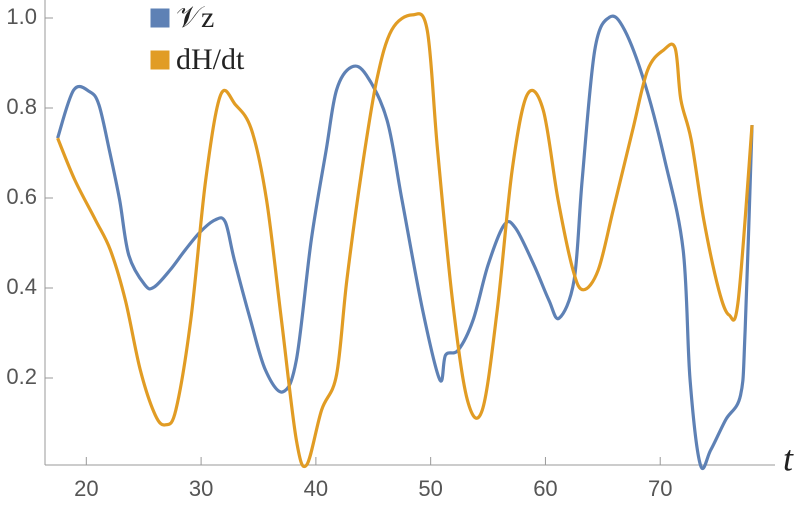 Image resolution: width=800 pixels, height=505 pixels. Describe the element at coordinates (86, 488) in the screenshot. I see `x-tick-label: 20` at that location.